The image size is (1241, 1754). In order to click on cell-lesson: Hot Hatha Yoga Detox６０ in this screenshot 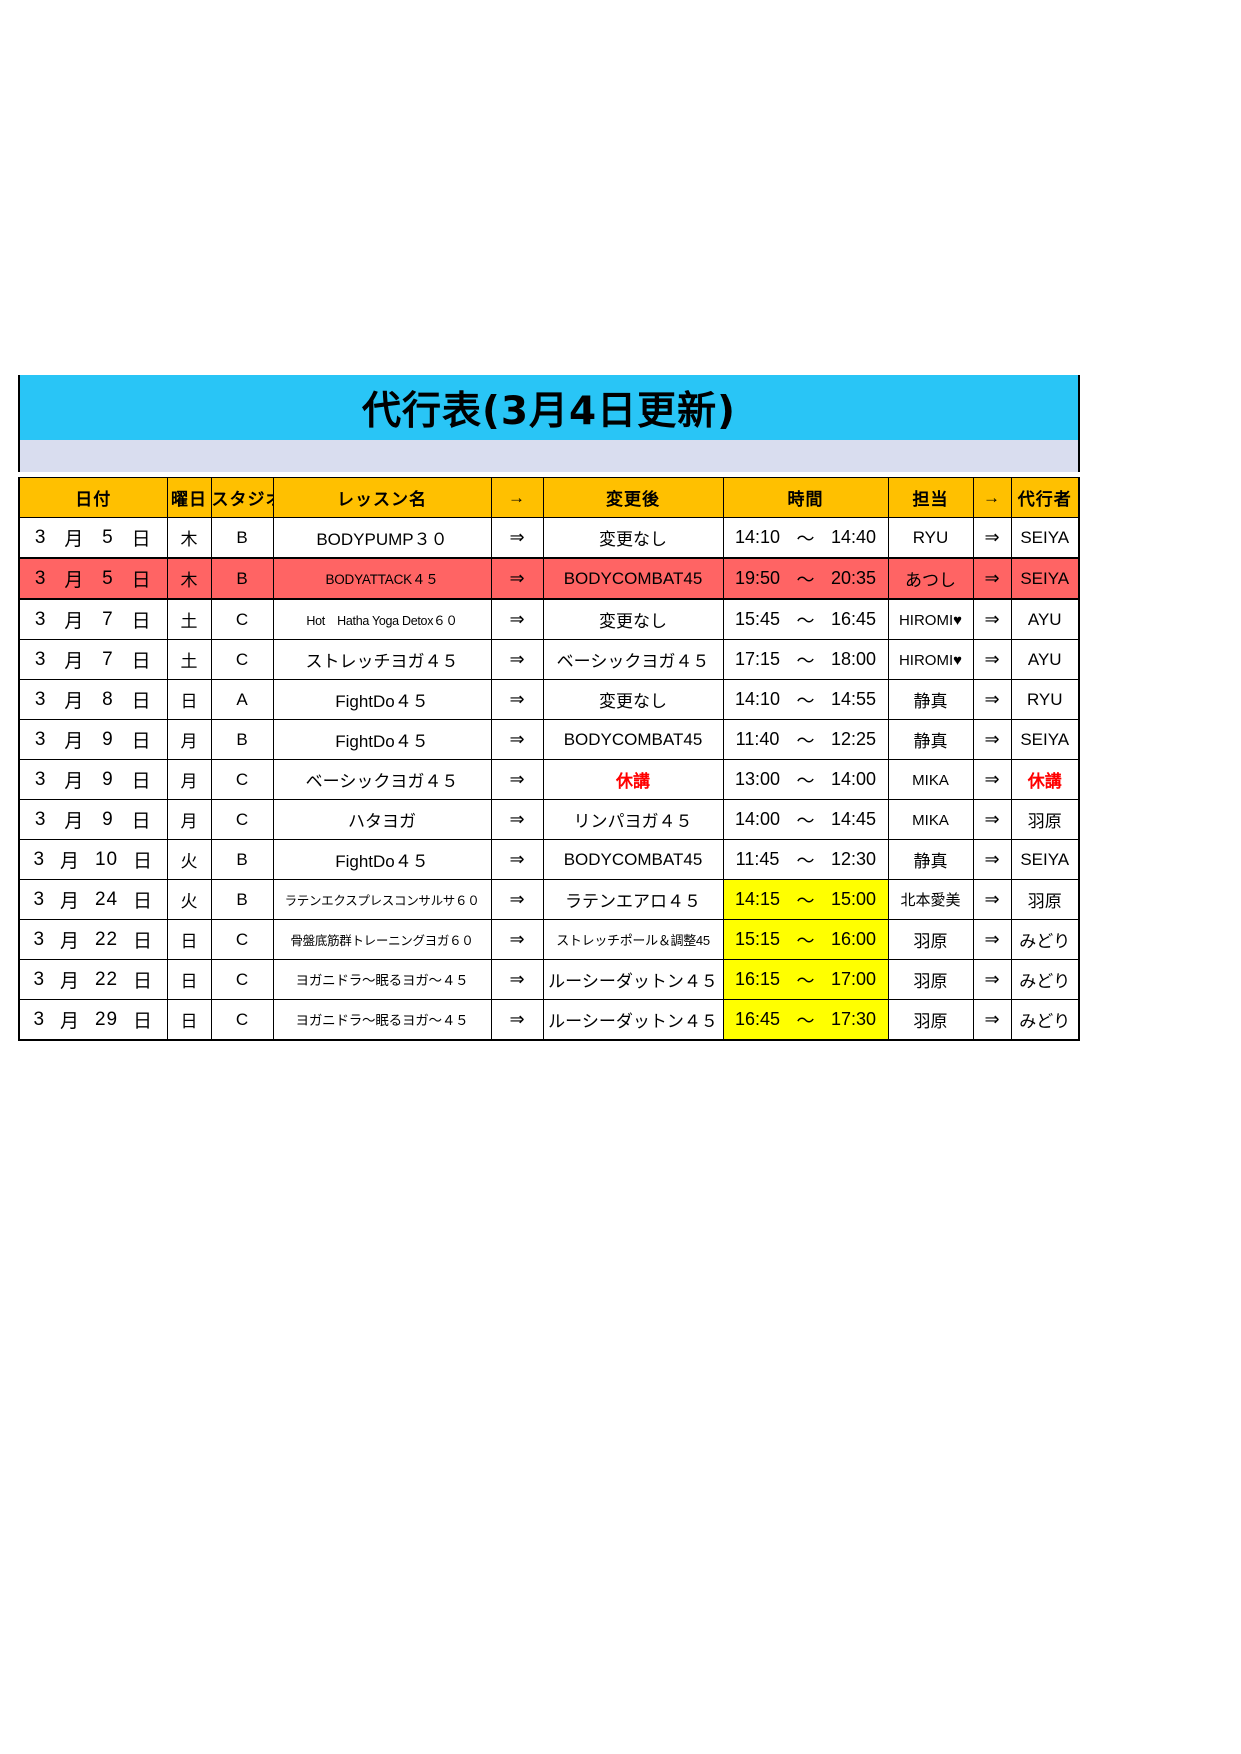, I will do `click(382, 619)`.